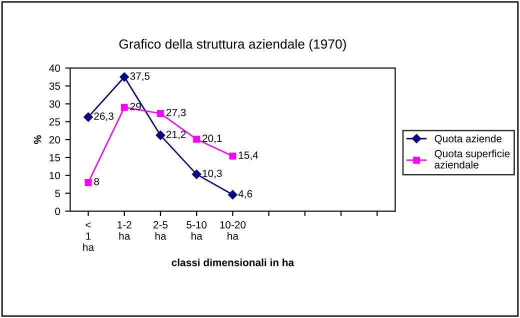 The image size is (520, 318). What do you see at coordinates (212, 139) in the screenshot?
I see `data-label: 20,1` at bounding box center [212, 139].